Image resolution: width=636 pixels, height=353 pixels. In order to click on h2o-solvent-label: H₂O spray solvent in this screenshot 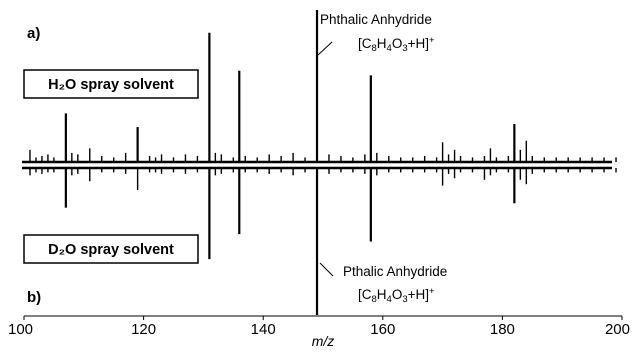, I will do `click(111, 85)`.